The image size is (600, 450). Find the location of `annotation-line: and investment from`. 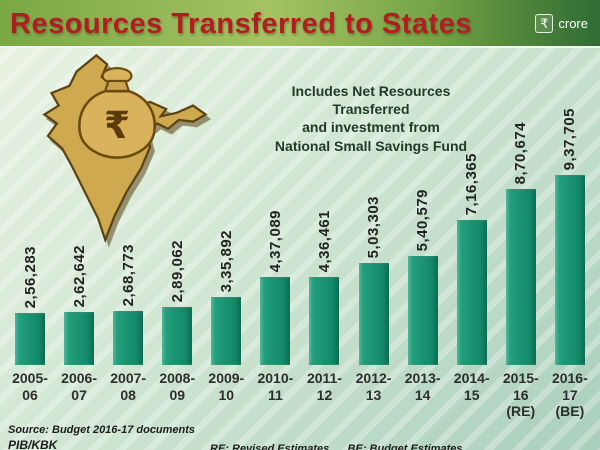

annotation-line: and investment from is located at coordinates (371, 127).